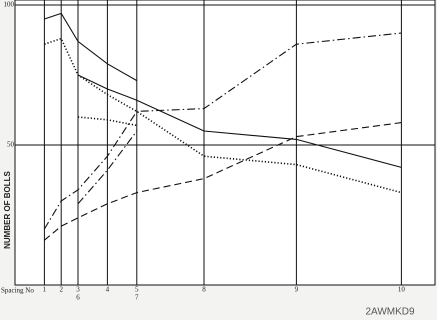 This screenshot has height=320, width=437. Describe the element at coordinates (297, 290) in the screenshot. I see `x-tick-label: 9` at that location.